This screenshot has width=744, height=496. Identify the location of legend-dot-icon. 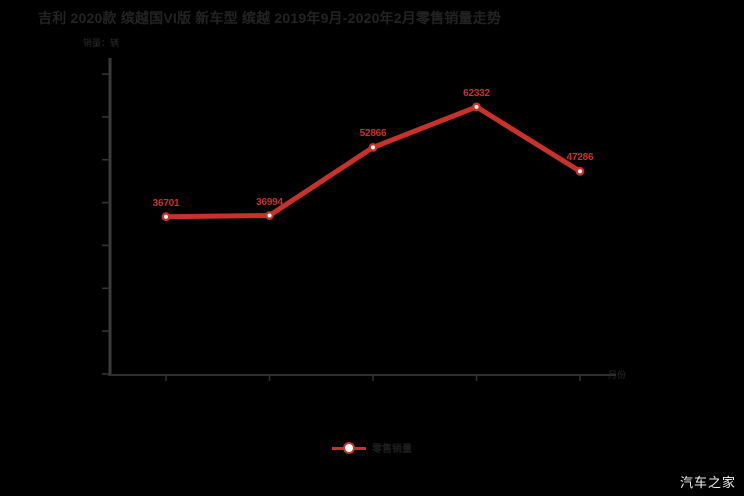
(349, 447).